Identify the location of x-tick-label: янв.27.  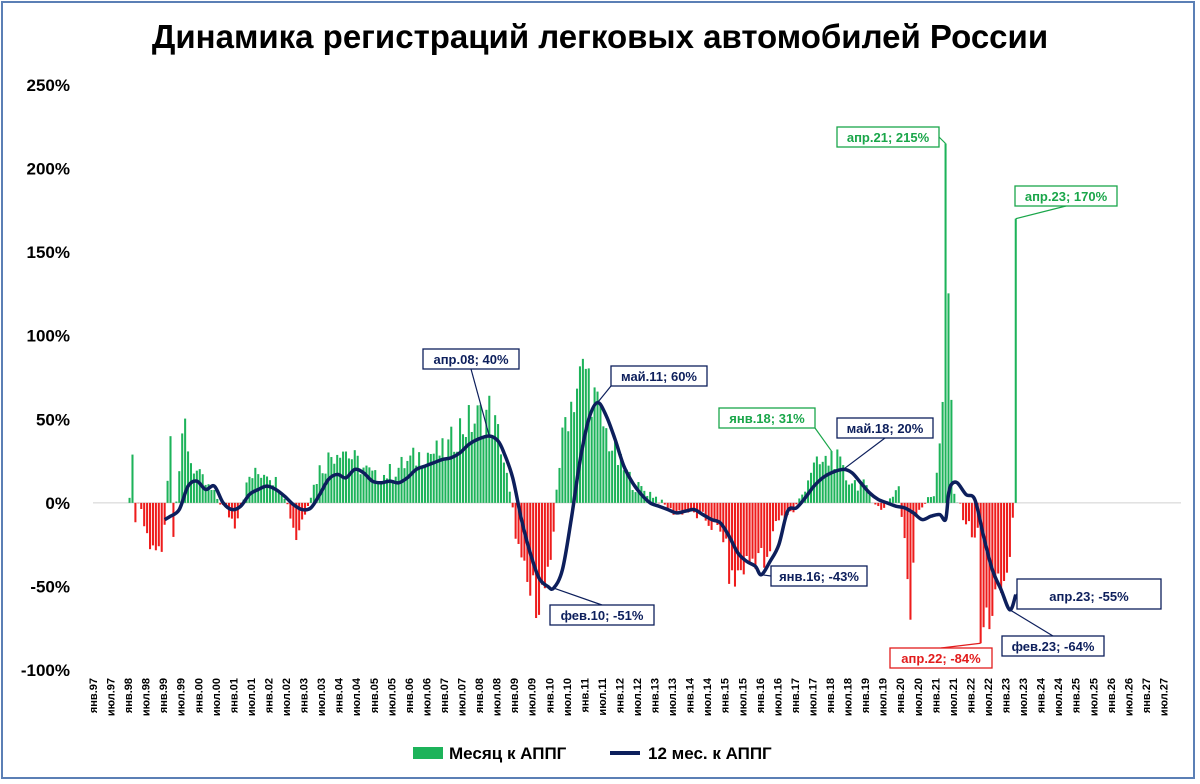
(1147, 695).